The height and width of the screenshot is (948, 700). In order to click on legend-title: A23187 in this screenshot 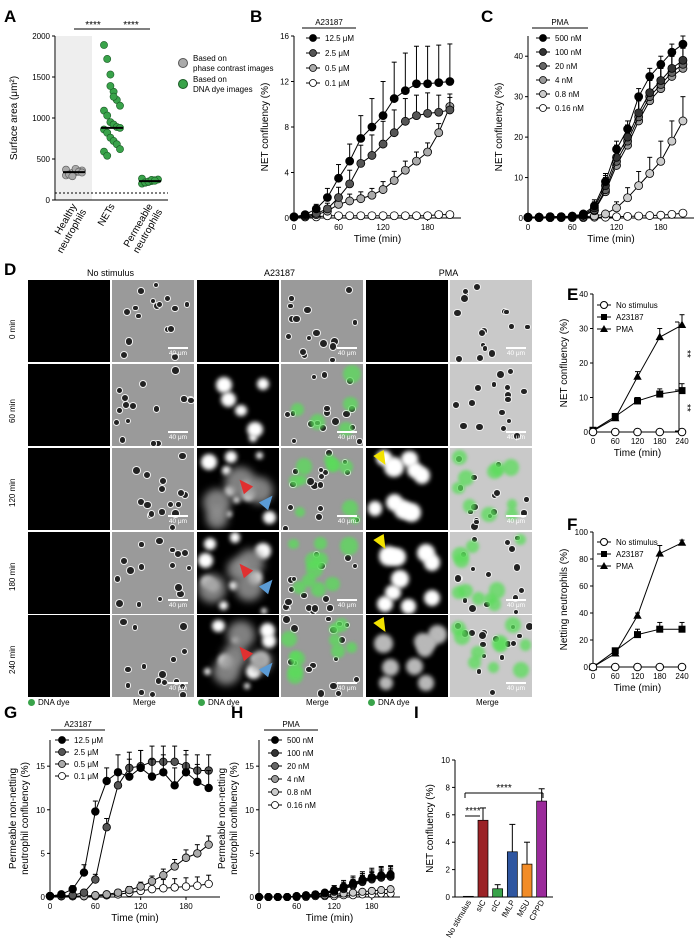, I will do `click(329, 22)`.